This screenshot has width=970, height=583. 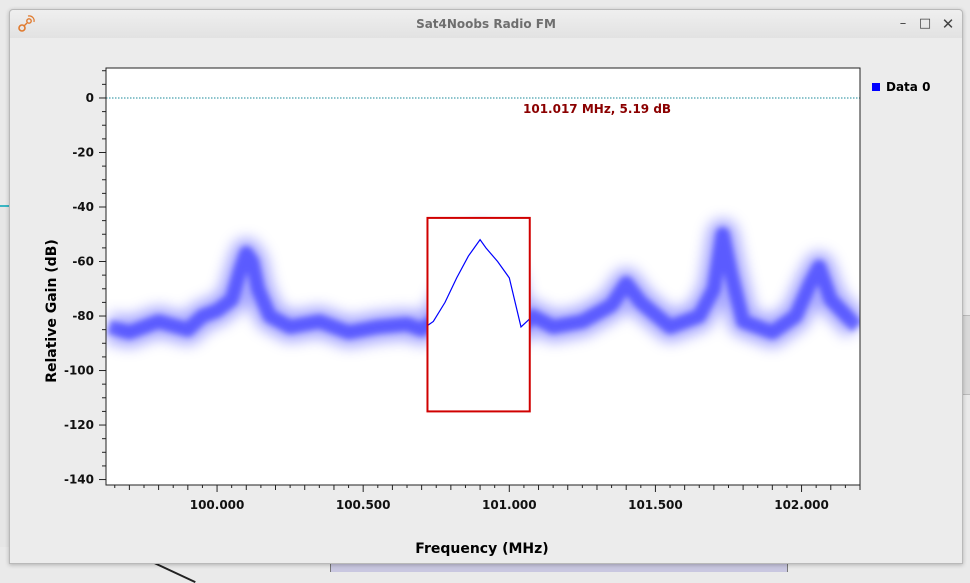 I want to click on y-axis-title: Relative Gain (dB), so click(x=52, y=311).